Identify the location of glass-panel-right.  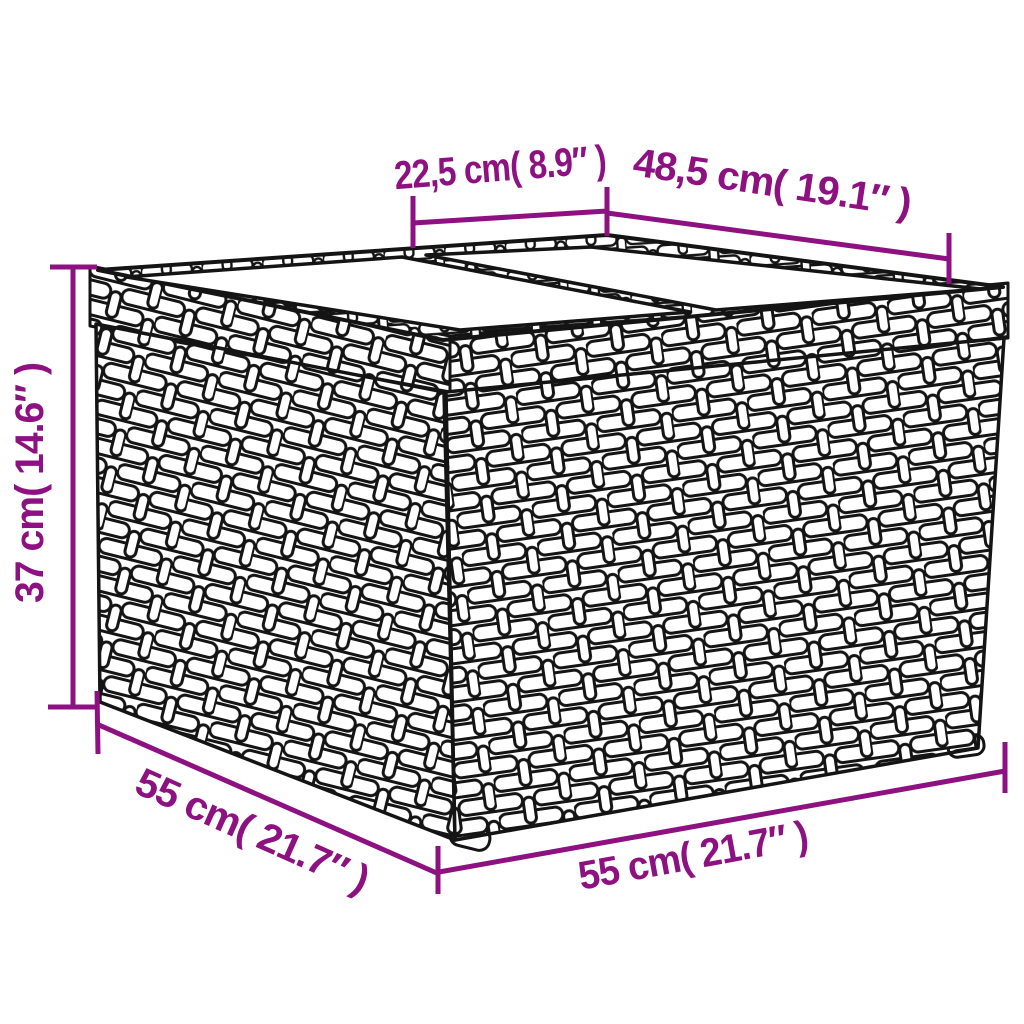
(703, 278).